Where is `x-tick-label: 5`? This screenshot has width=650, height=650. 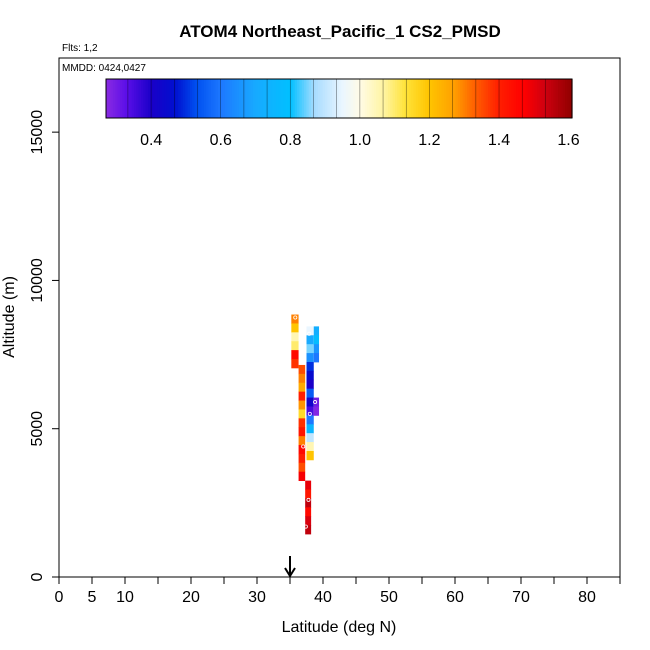
x-tick-label: 5 is located at coordinates (92, 597).